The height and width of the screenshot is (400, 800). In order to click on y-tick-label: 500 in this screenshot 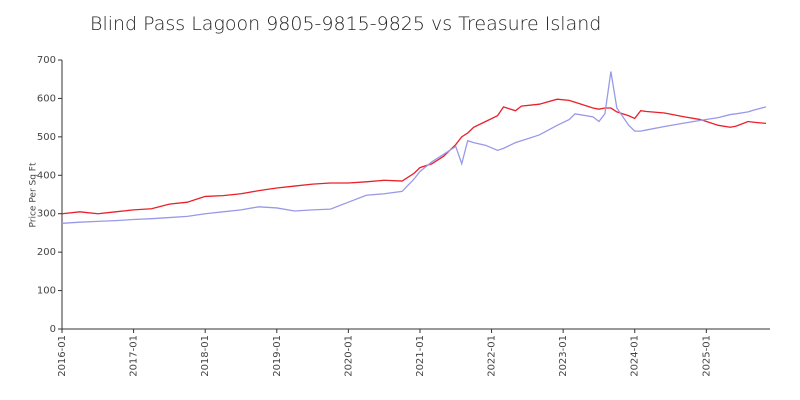, I will do `click(46, 137)`.